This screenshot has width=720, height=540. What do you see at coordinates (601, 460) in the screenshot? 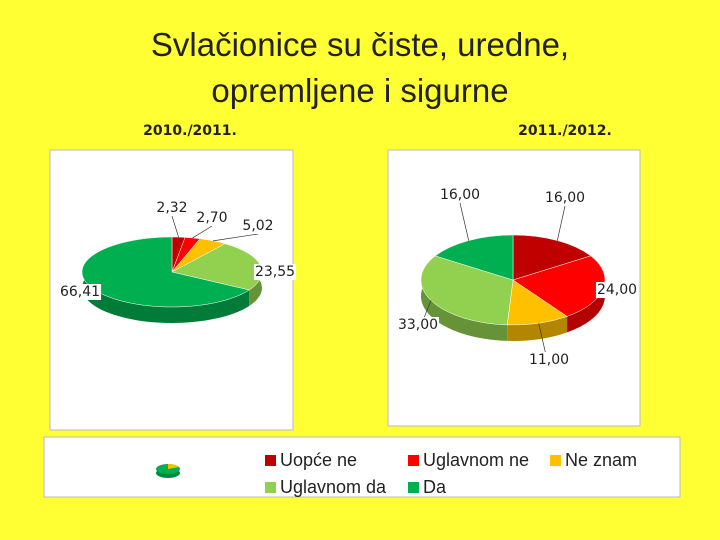
I see `legend-label: Ne znam` at bounding box center [601, 460].